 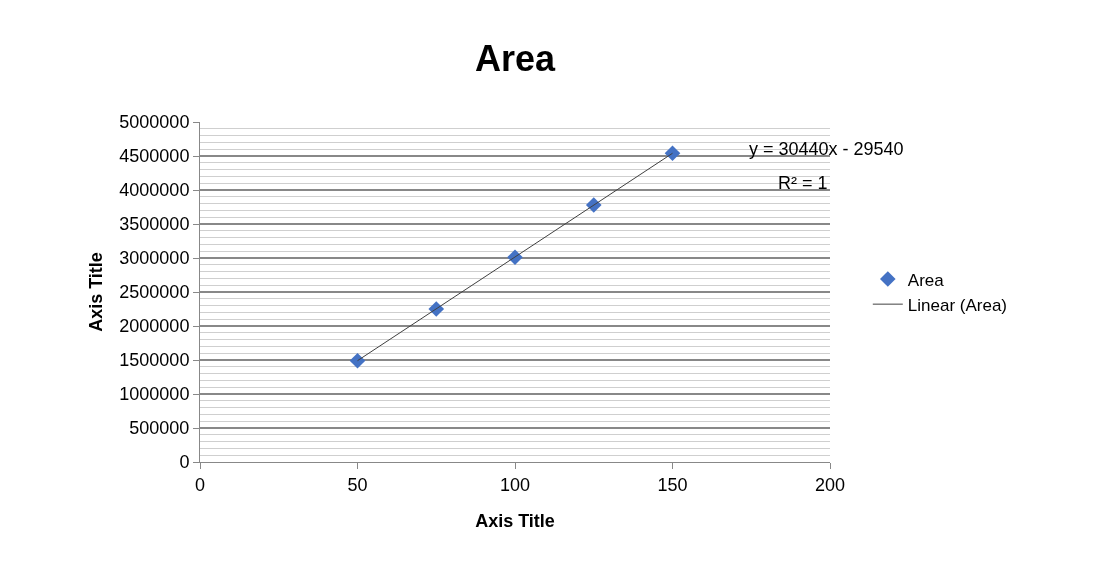 What do you see at coordinates (154, 122) in the screenshot?
I see `y-tick-label: 5000000` at bounding box center [154, 122].